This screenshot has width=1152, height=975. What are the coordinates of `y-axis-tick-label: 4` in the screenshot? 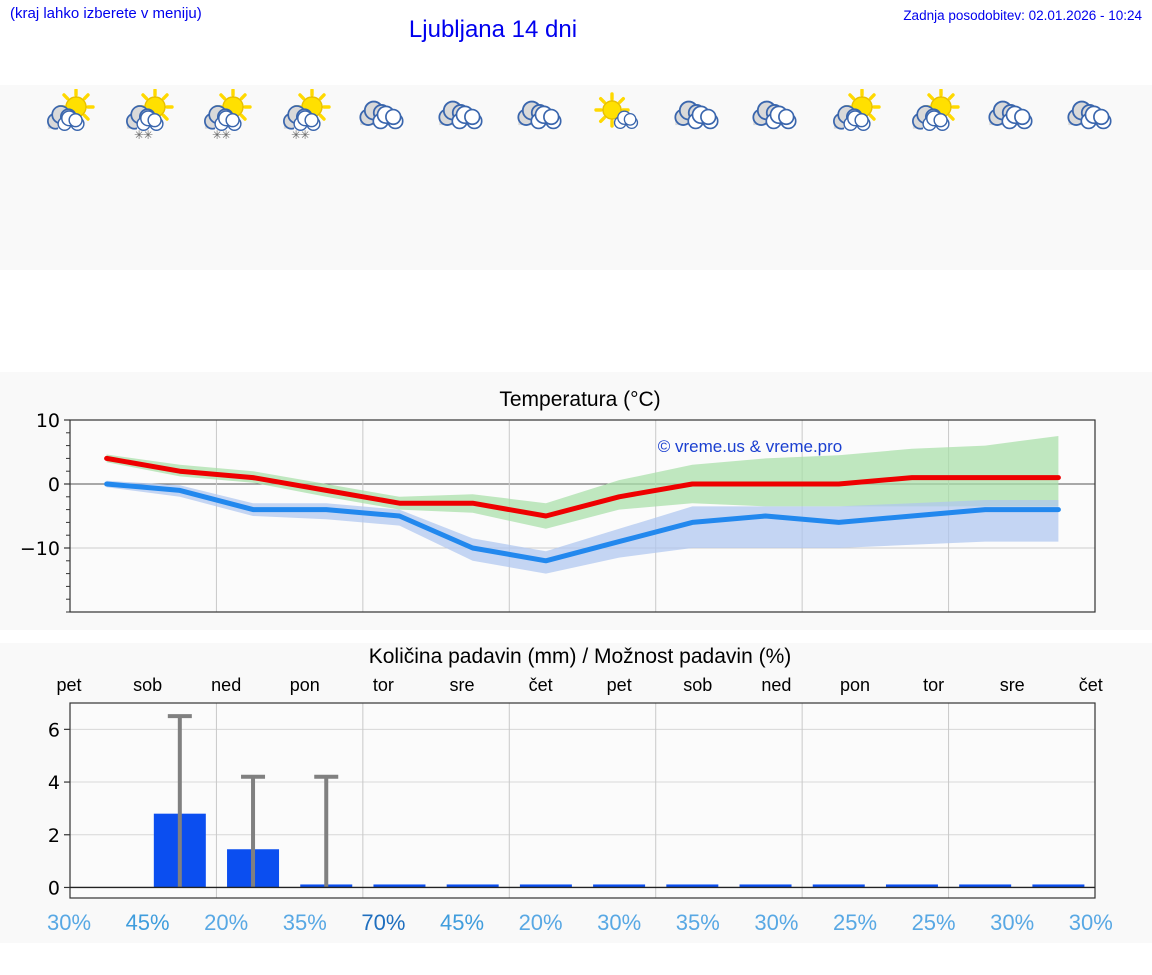 It's located at (54, 783).